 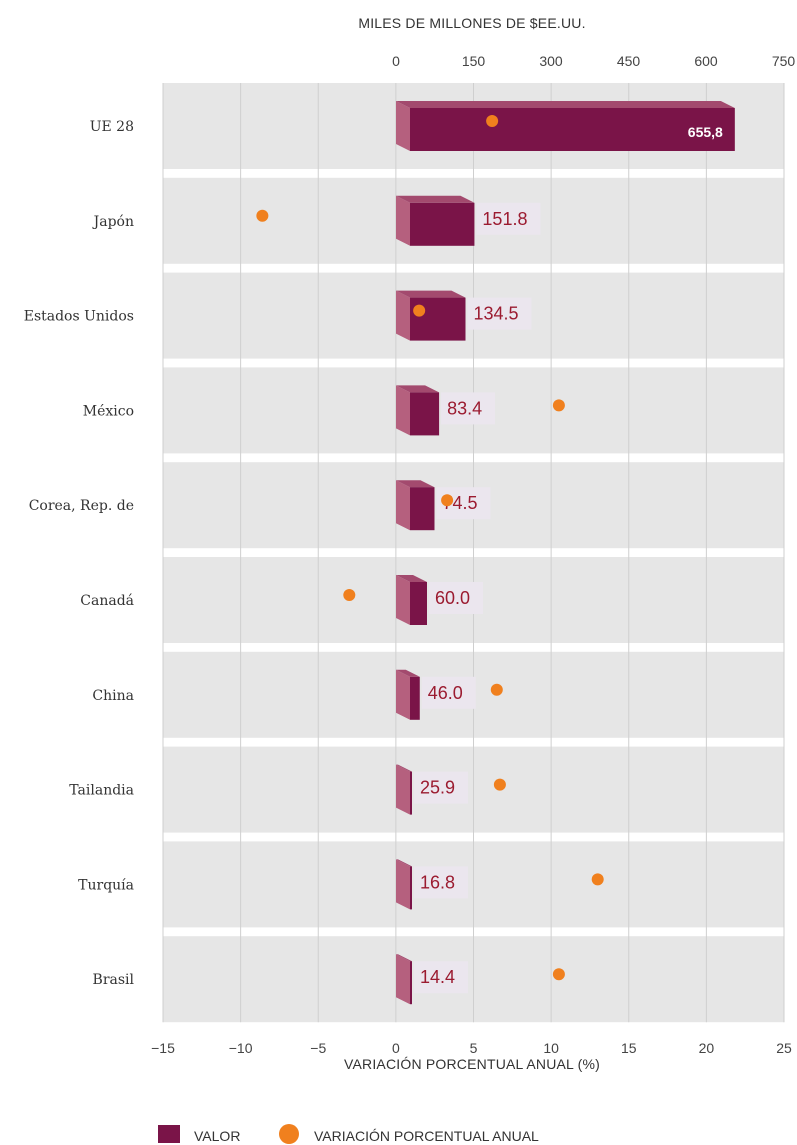 I want to click on data-label: 16.8, so click(x=437, y=882).